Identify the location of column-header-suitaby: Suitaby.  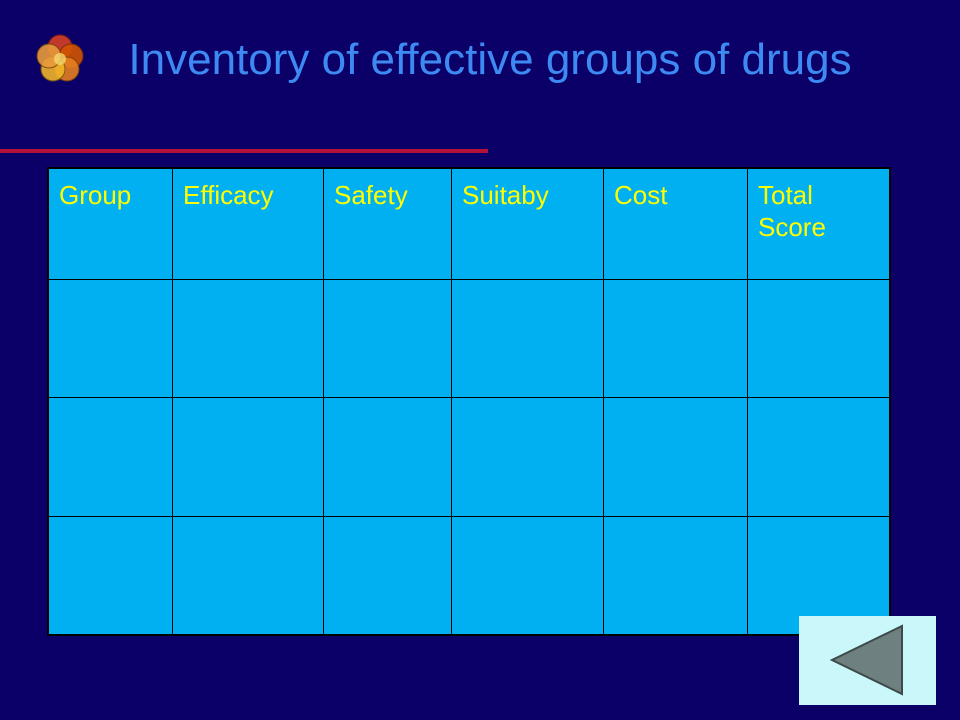
(527, 224).